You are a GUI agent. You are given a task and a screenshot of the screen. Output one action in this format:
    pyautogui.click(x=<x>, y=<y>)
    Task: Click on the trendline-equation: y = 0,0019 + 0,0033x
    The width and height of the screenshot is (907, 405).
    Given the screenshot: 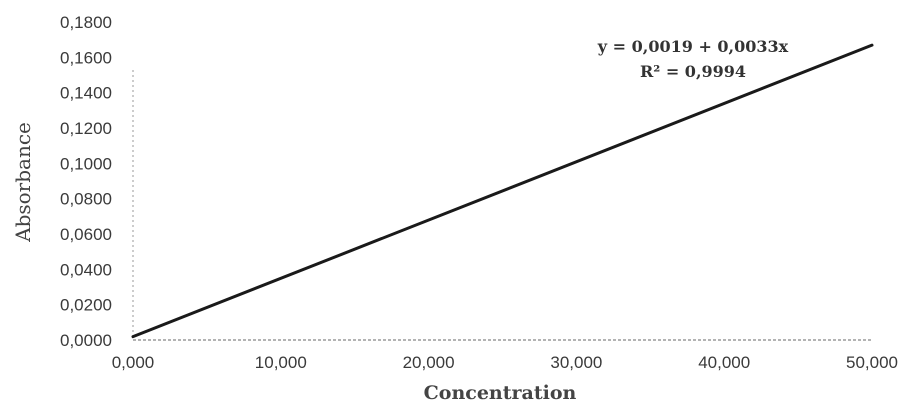 What is the action you would take?
    pyautogui.click(x=693, y=46)
    